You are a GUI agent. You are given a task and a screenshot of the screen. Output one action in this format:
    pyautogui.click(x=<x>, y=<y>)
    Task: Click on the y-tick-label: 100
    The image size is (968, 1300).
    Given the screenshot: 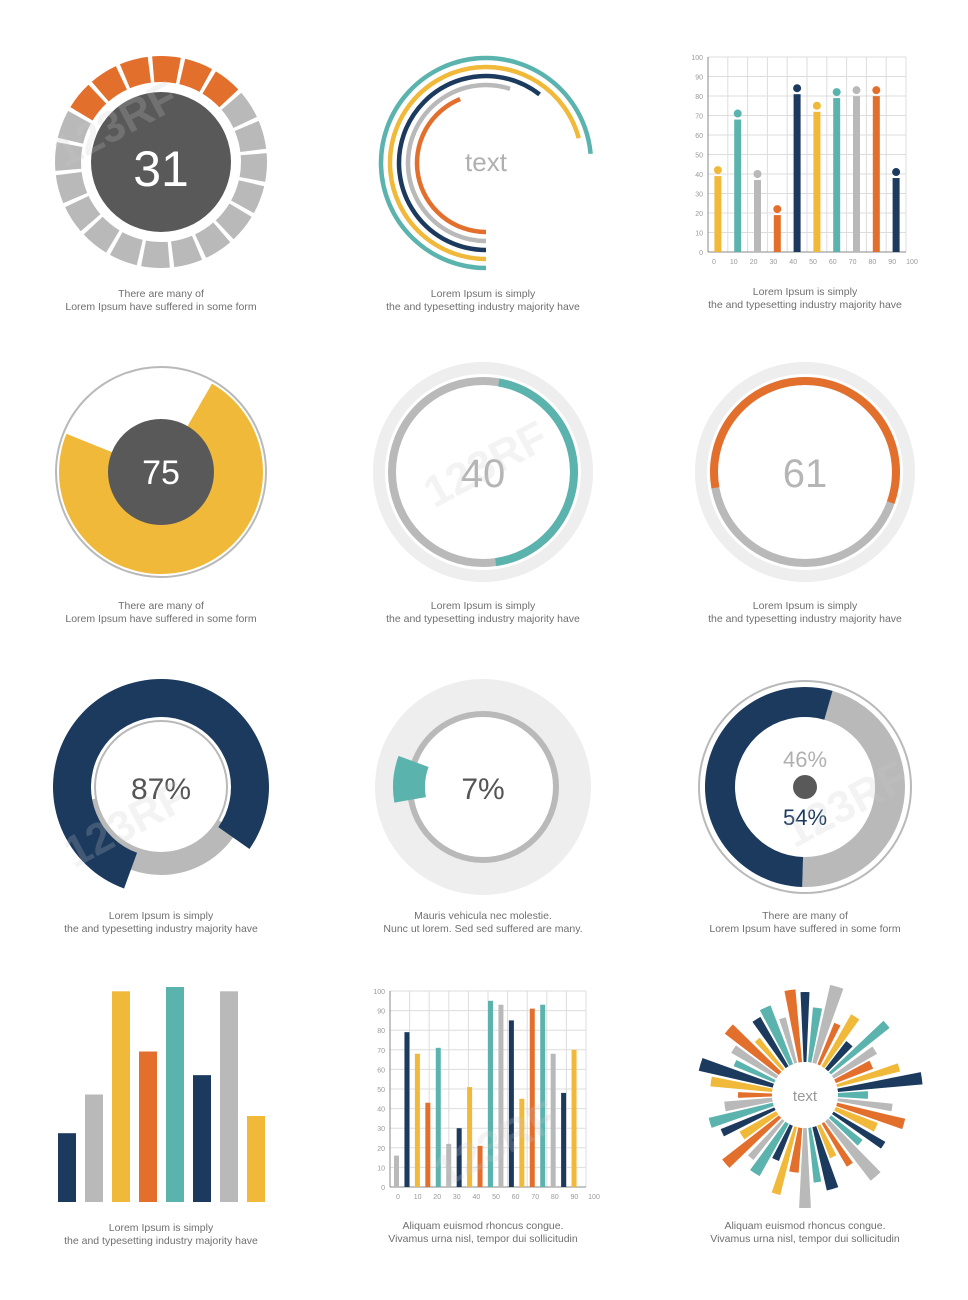 What is the action you would take?
    pyautogui.click(x=697, y=58)
    